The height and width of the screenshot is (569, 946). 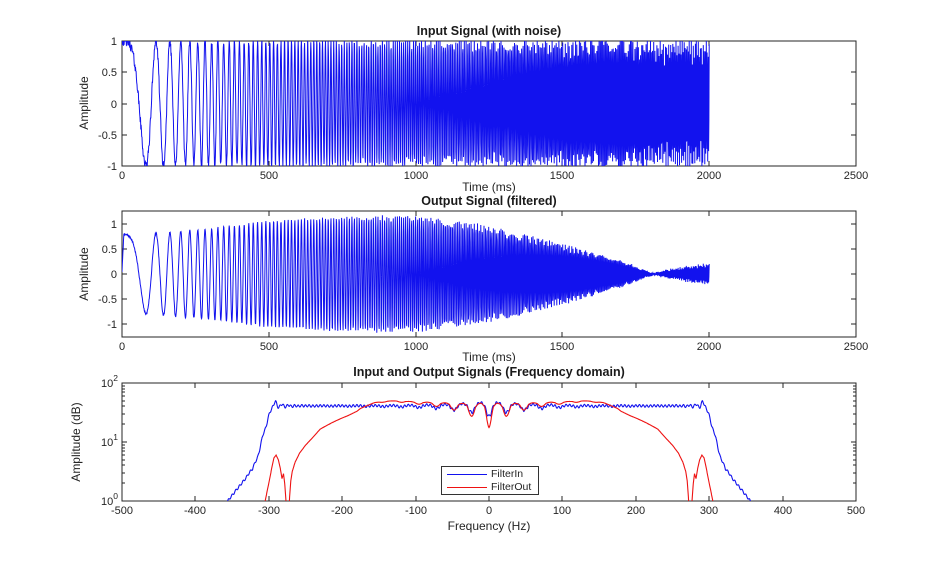 What do you see at coordinates (562, 511) in the screenshot?
I see `x-tick-label: 100` at bounding box center [562, 511].